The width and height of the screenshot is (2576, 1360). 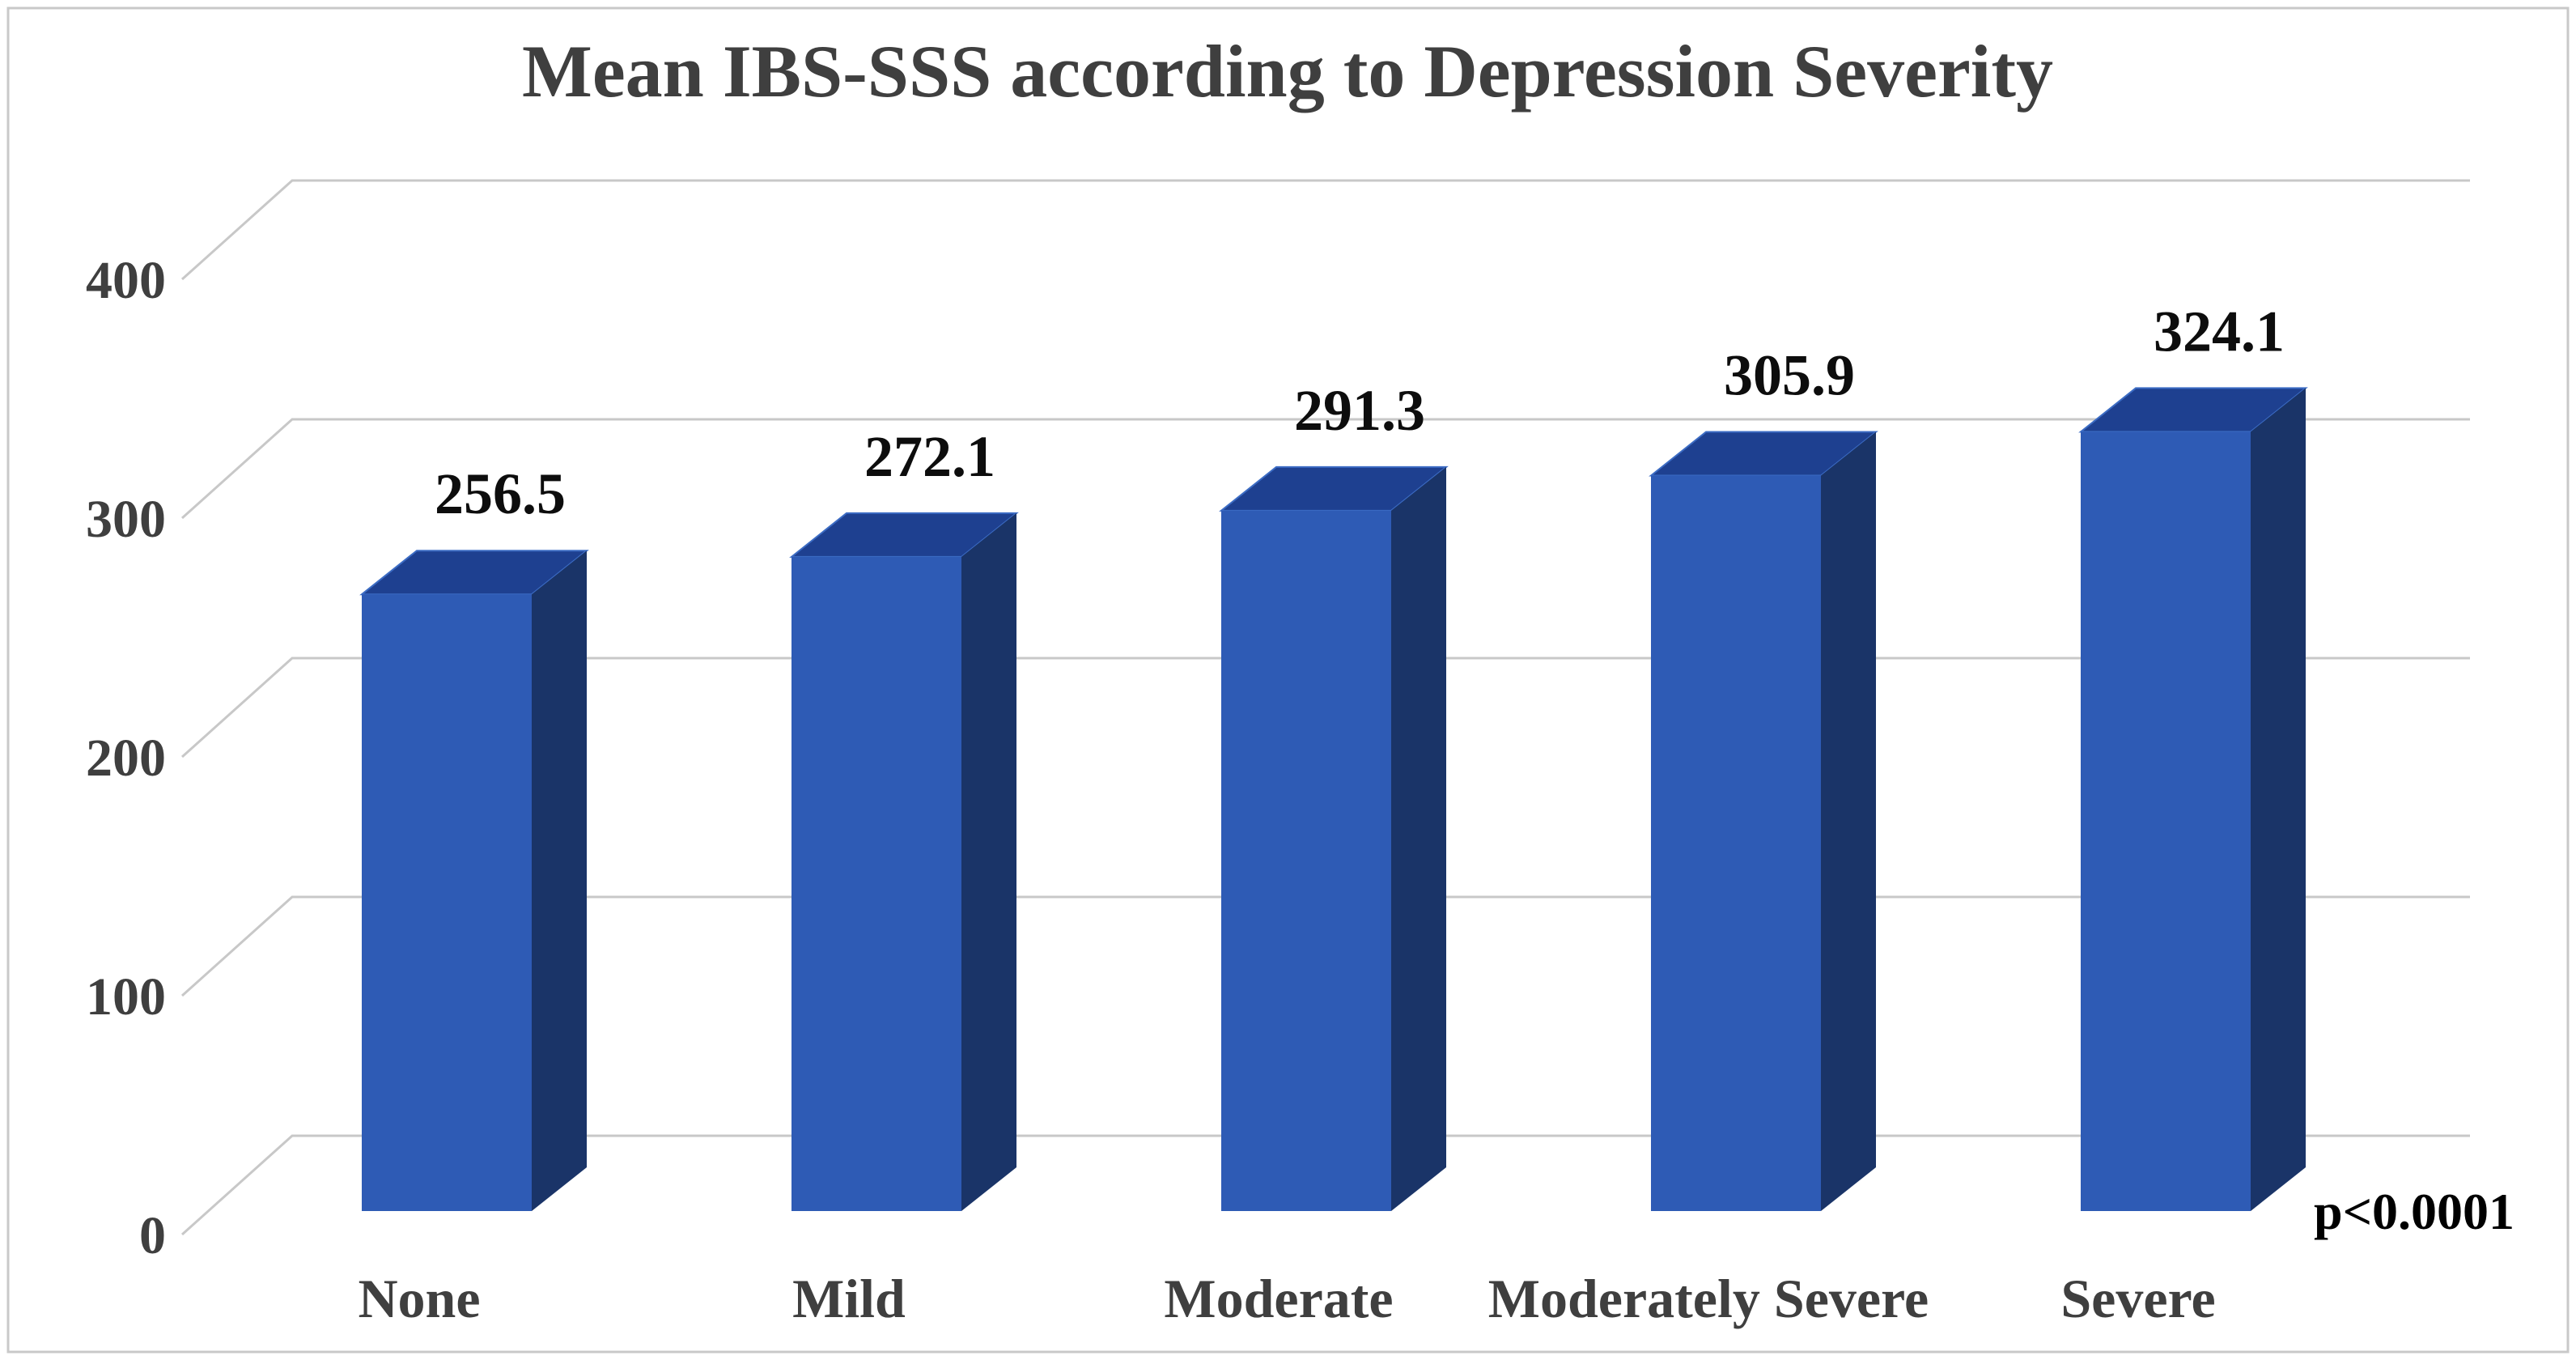 I want to click on data-label-moderate: 291.3, so click(x=1359, y=411).